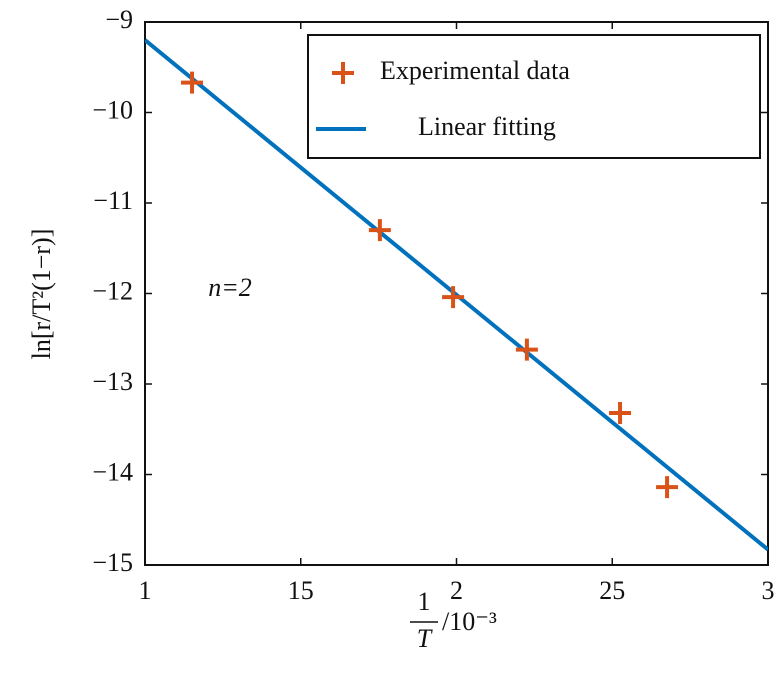 Image resolution: width=784 pixels, height=684 pixels. What do you see at coordinates (456, 590) in the screenshot?
I see `x-tick-label: 2` at bounding box center [456, 590].